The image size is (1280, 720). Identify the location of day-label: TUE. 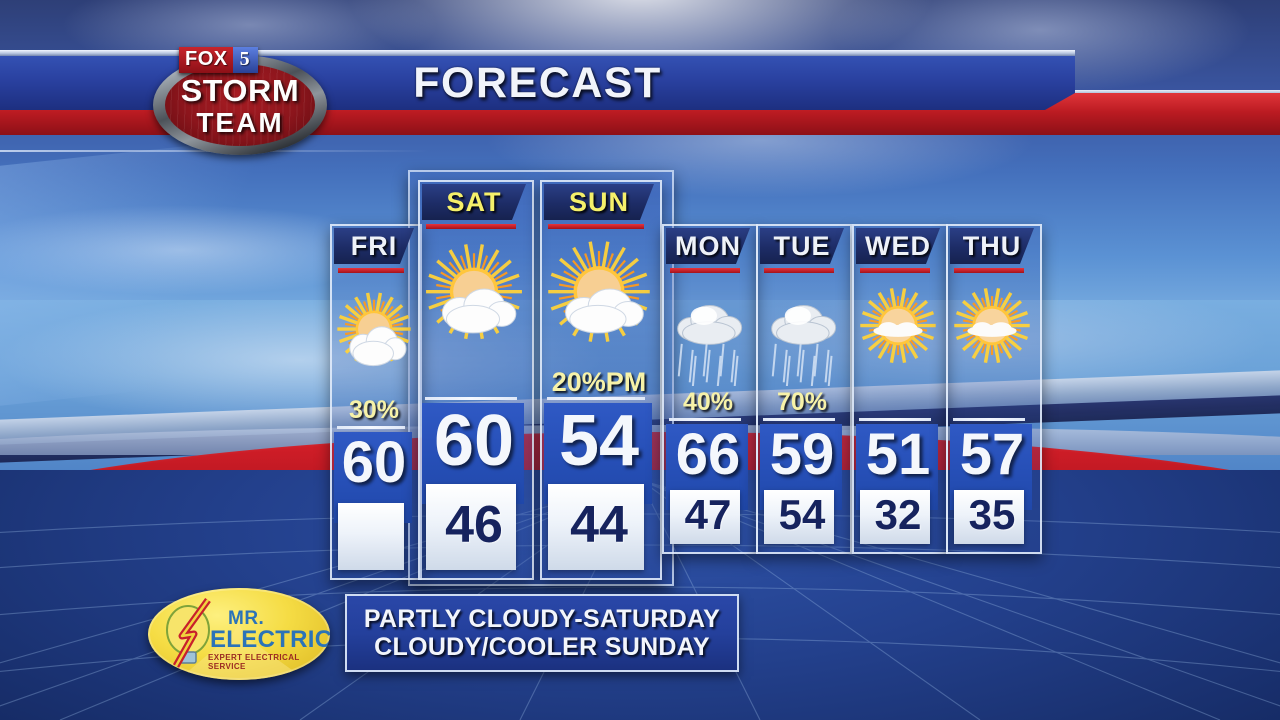
(802, 245).